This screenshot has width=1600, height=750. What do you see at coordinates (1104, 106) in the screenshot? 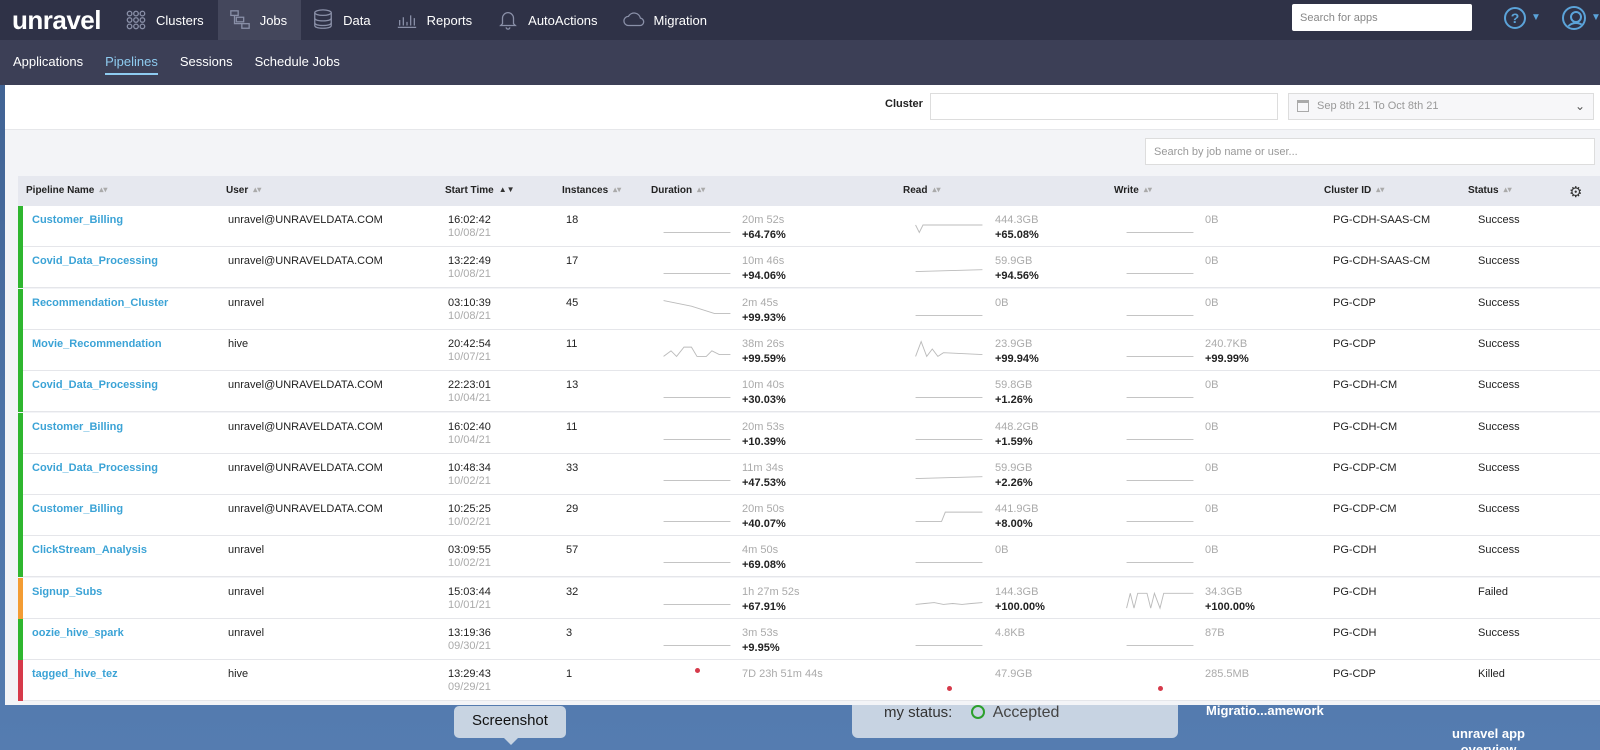
I see `cluster-select` at bounding box center [1104, 106].